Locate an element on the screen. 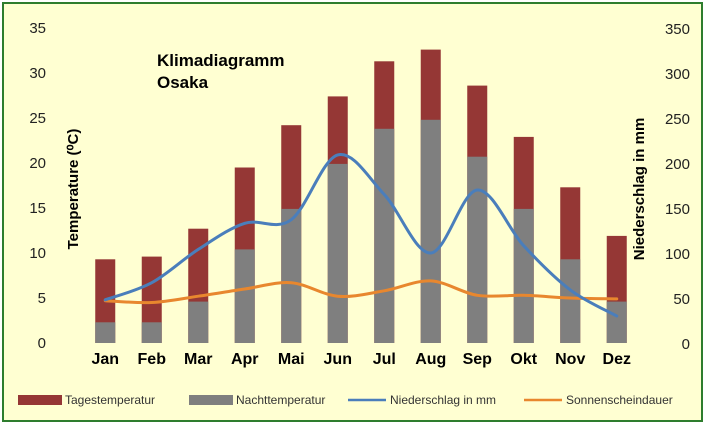 Image resolution: width=707 pixels, height=426 pixels. legend-label: Sonnenscheindauer is located at coordinates (619, 400).